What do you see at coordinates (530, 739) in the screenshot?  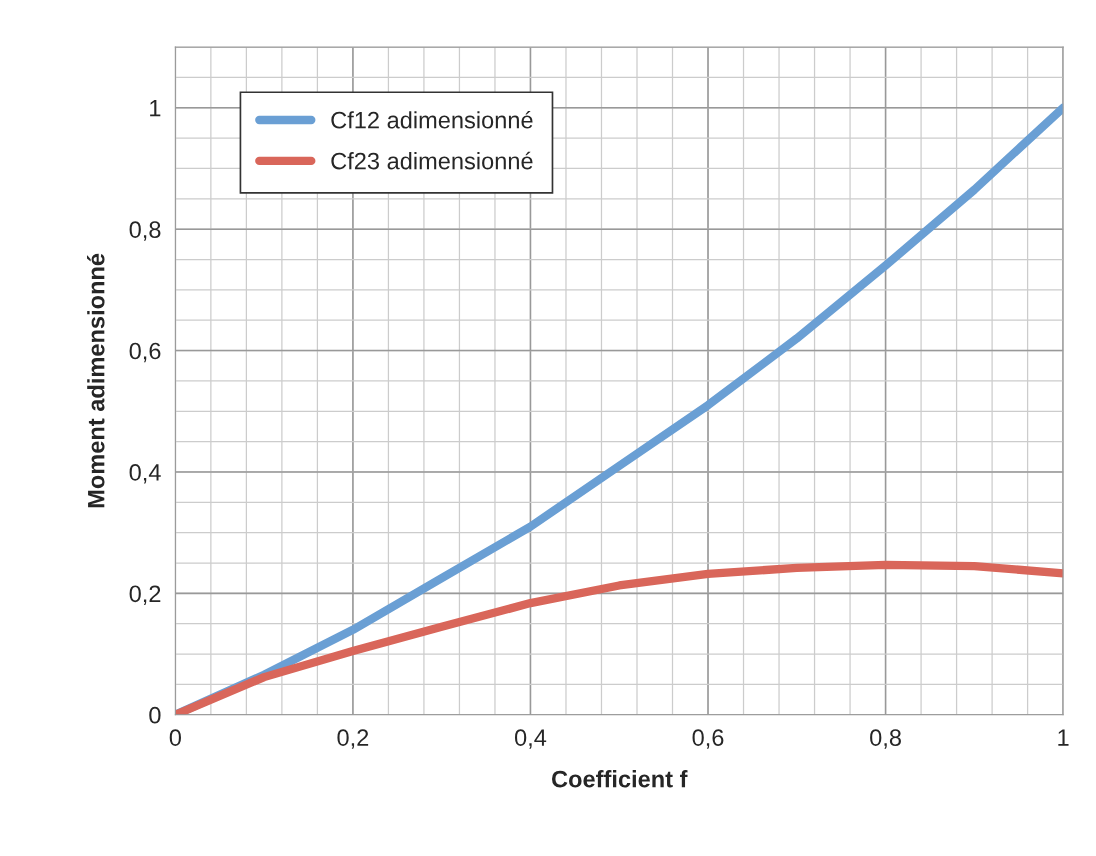 I see `x-tick-label: 0,4` at bounding box center [530, 739].